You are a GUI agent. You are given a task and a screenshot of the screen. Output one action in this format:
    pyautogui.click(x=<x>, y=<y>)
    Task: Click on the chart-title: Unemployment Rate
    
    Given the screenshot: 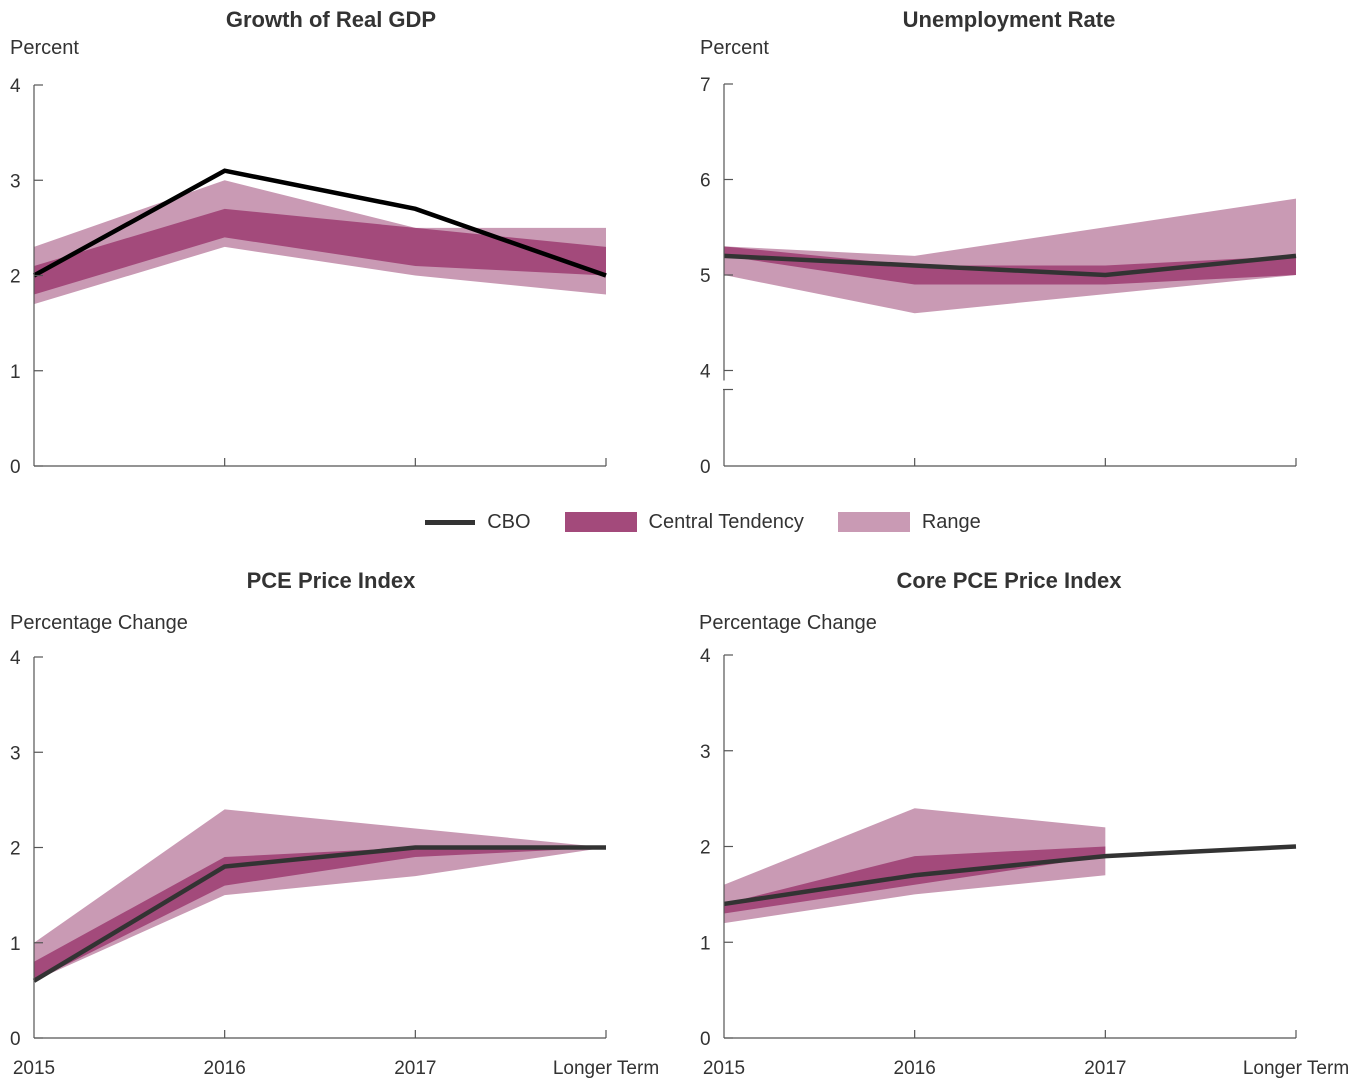 What is the action you would take?
    pyautogui.click(x=1009, y=19)
    